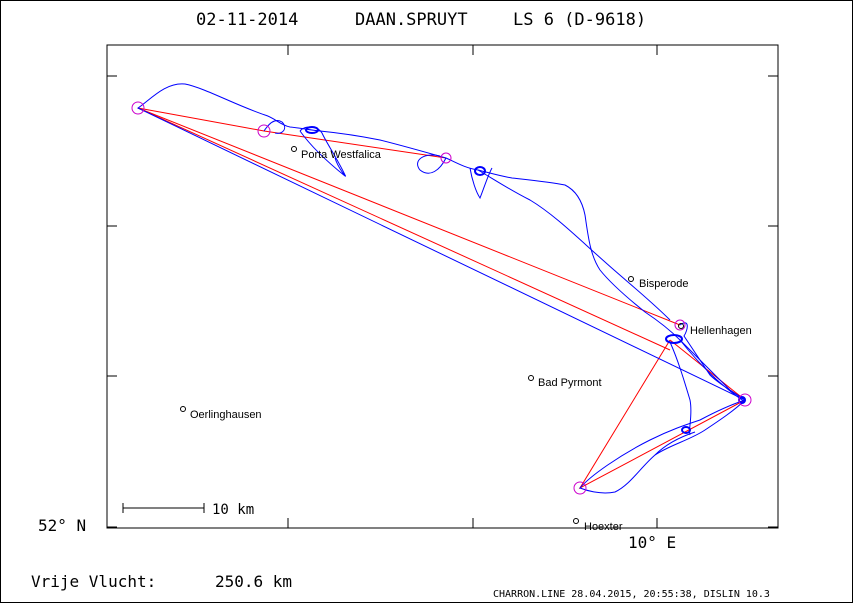 This screenshot has height=603, width=853. I want to click on place-bisperode: Bisperode, so click(664, 284).